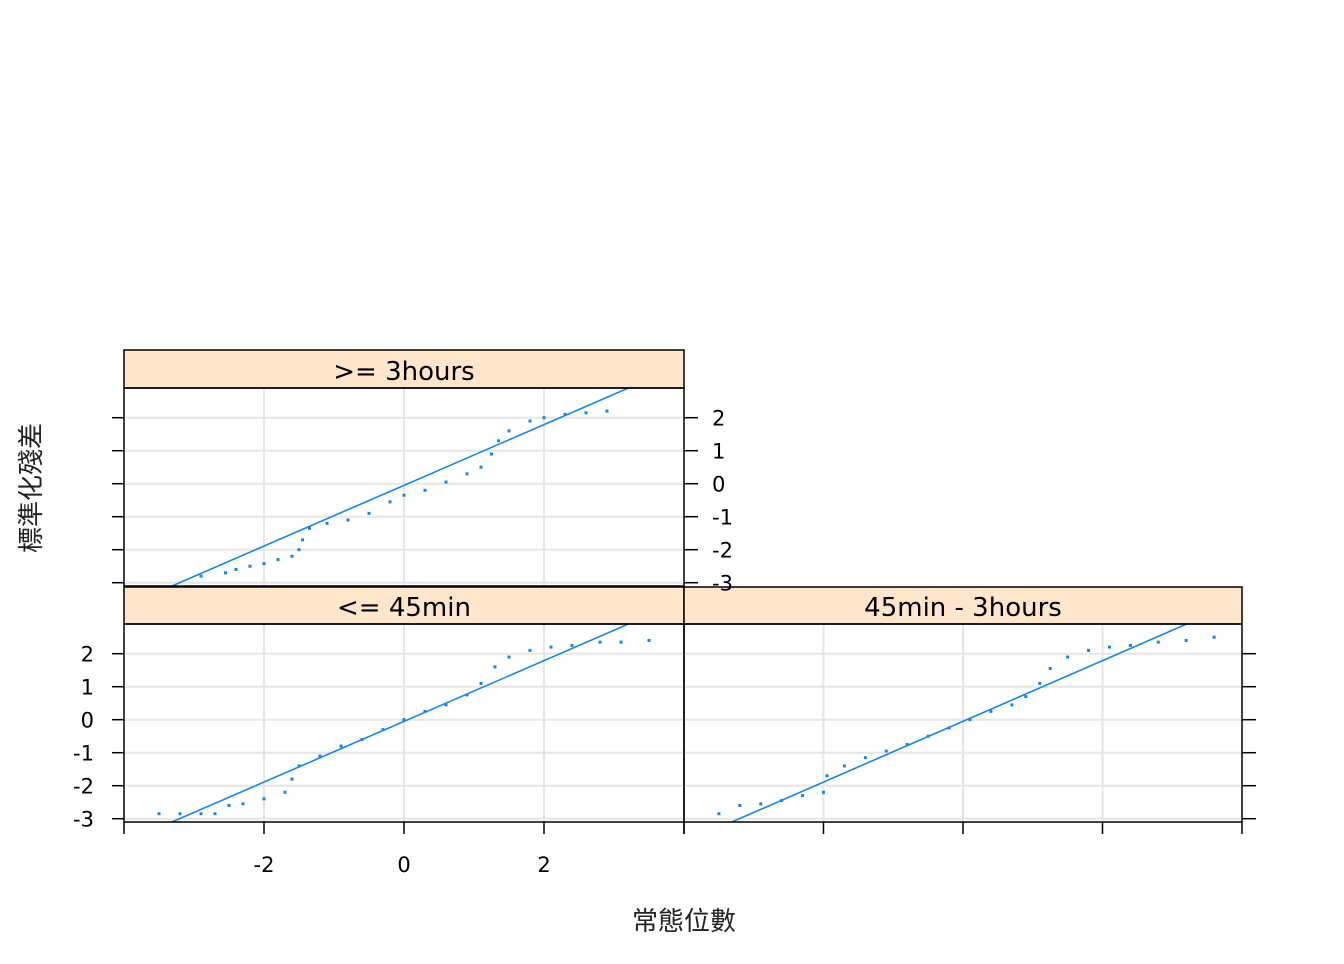  I want to click on panel-strip, so click(404, 605).